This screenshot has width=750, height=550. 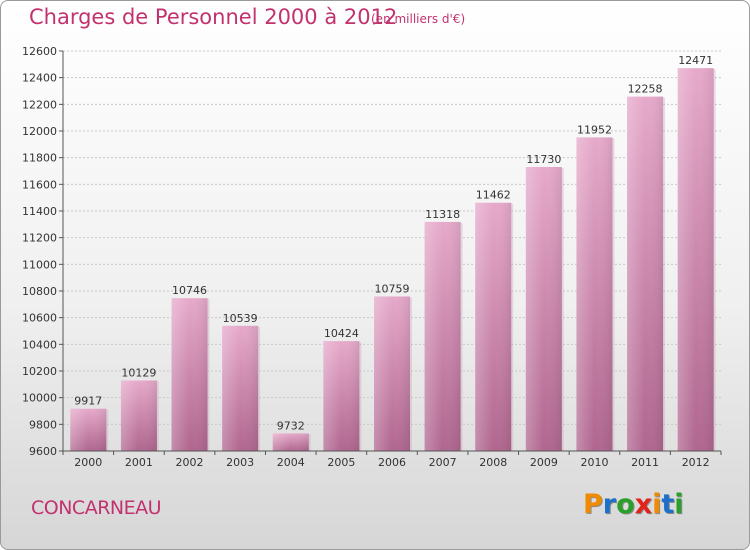 I want to click on x-tick-label: 2012, so click(x=696, y=462).